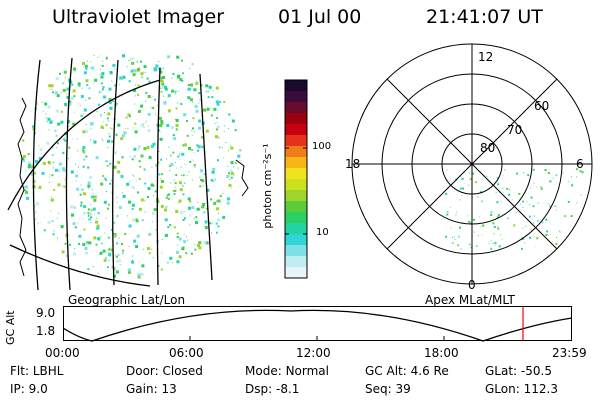 The width and height of the screenshot is (600, 400). I want to click on info-glat-value: -50.5, so click(536, 371).